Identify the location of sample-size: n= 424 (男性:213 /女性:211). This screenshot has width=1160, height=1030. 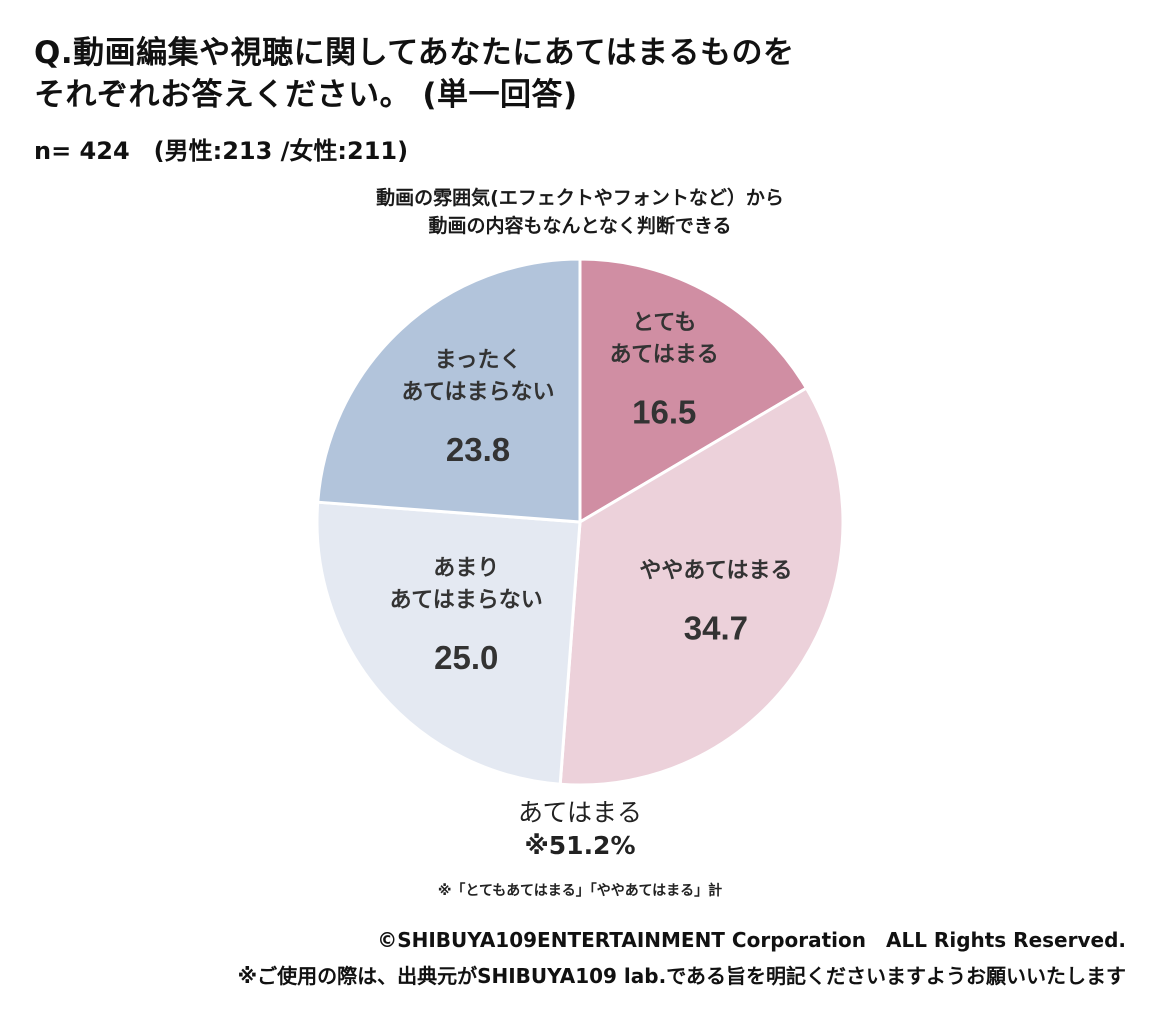
(221, 151).